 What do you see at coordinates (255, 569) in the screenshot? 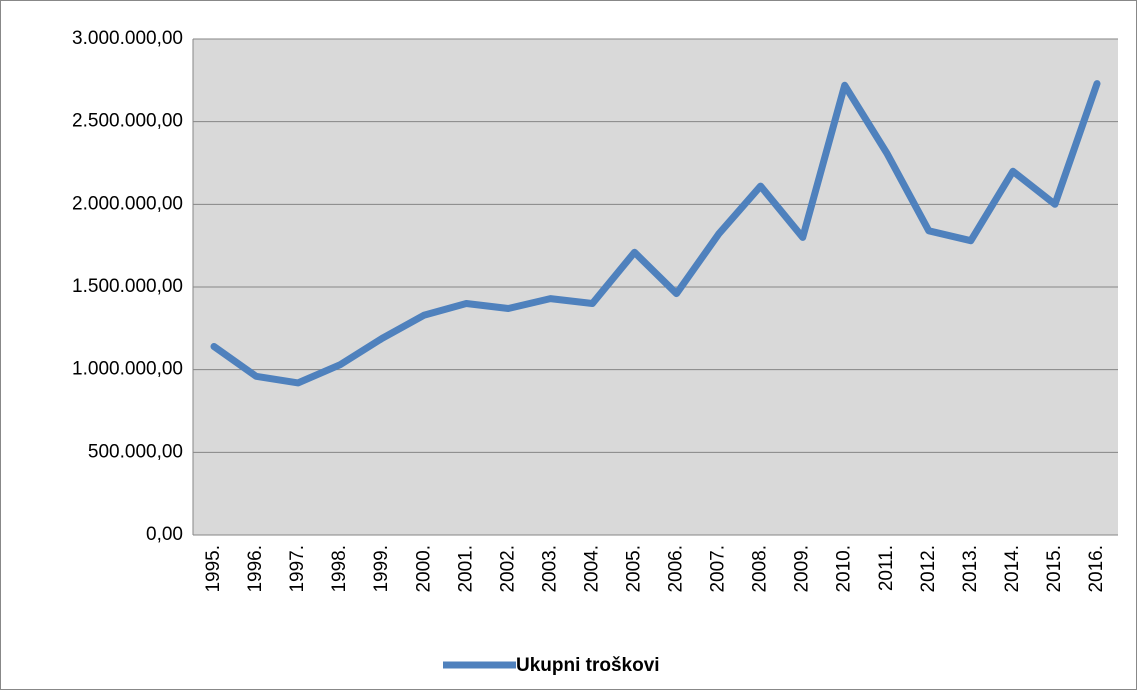
I see `x-tick-label: 1996.` at bounding box center [255, 569].